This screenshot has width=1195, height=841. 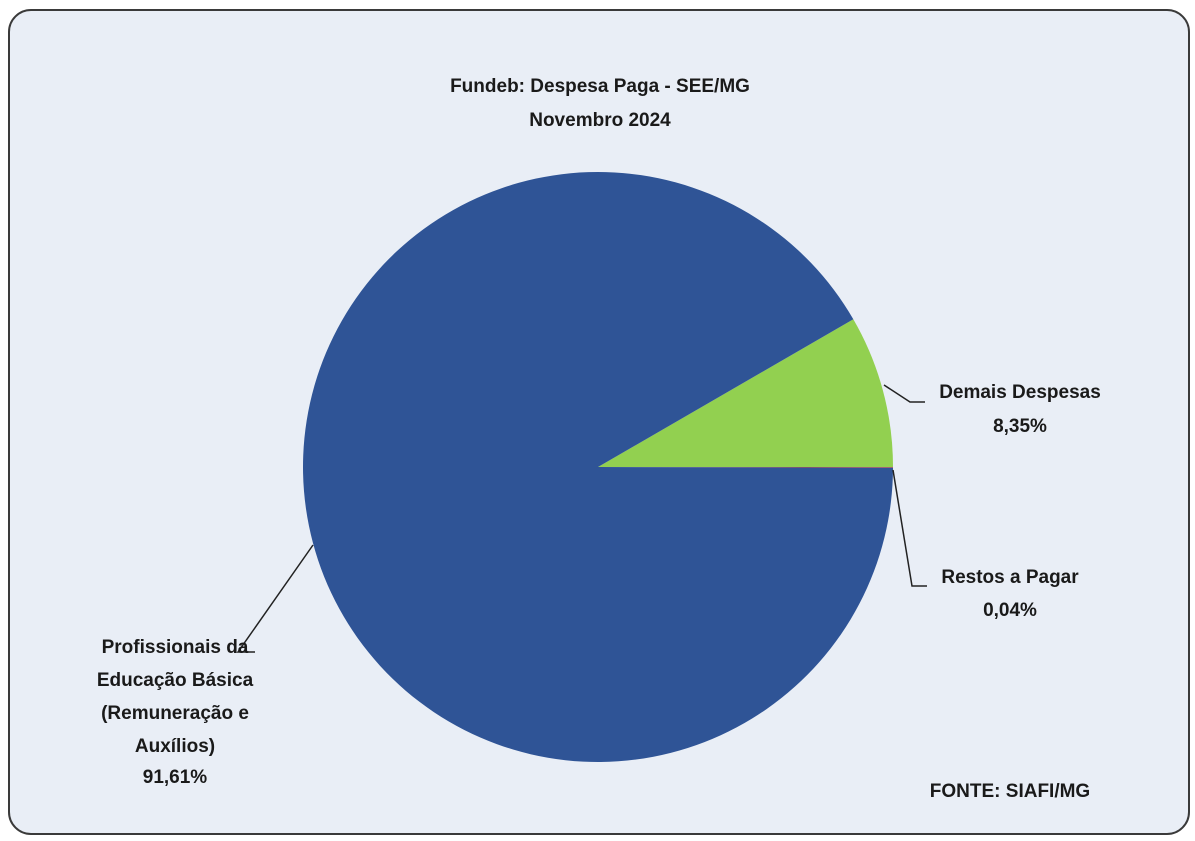 I want to click on source-note: FONTE: SIAFI/MG, so click(x=1010, y=791).